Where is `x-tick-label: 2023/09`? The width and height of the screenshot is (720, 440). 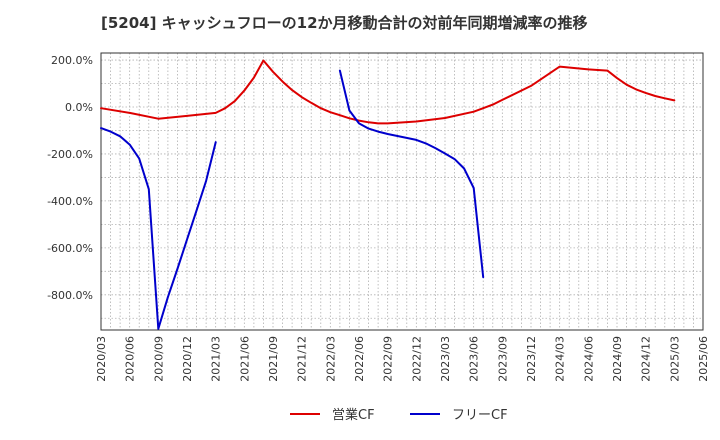
x-tick-label: 2023/09 is located at coordinates (502, 359).